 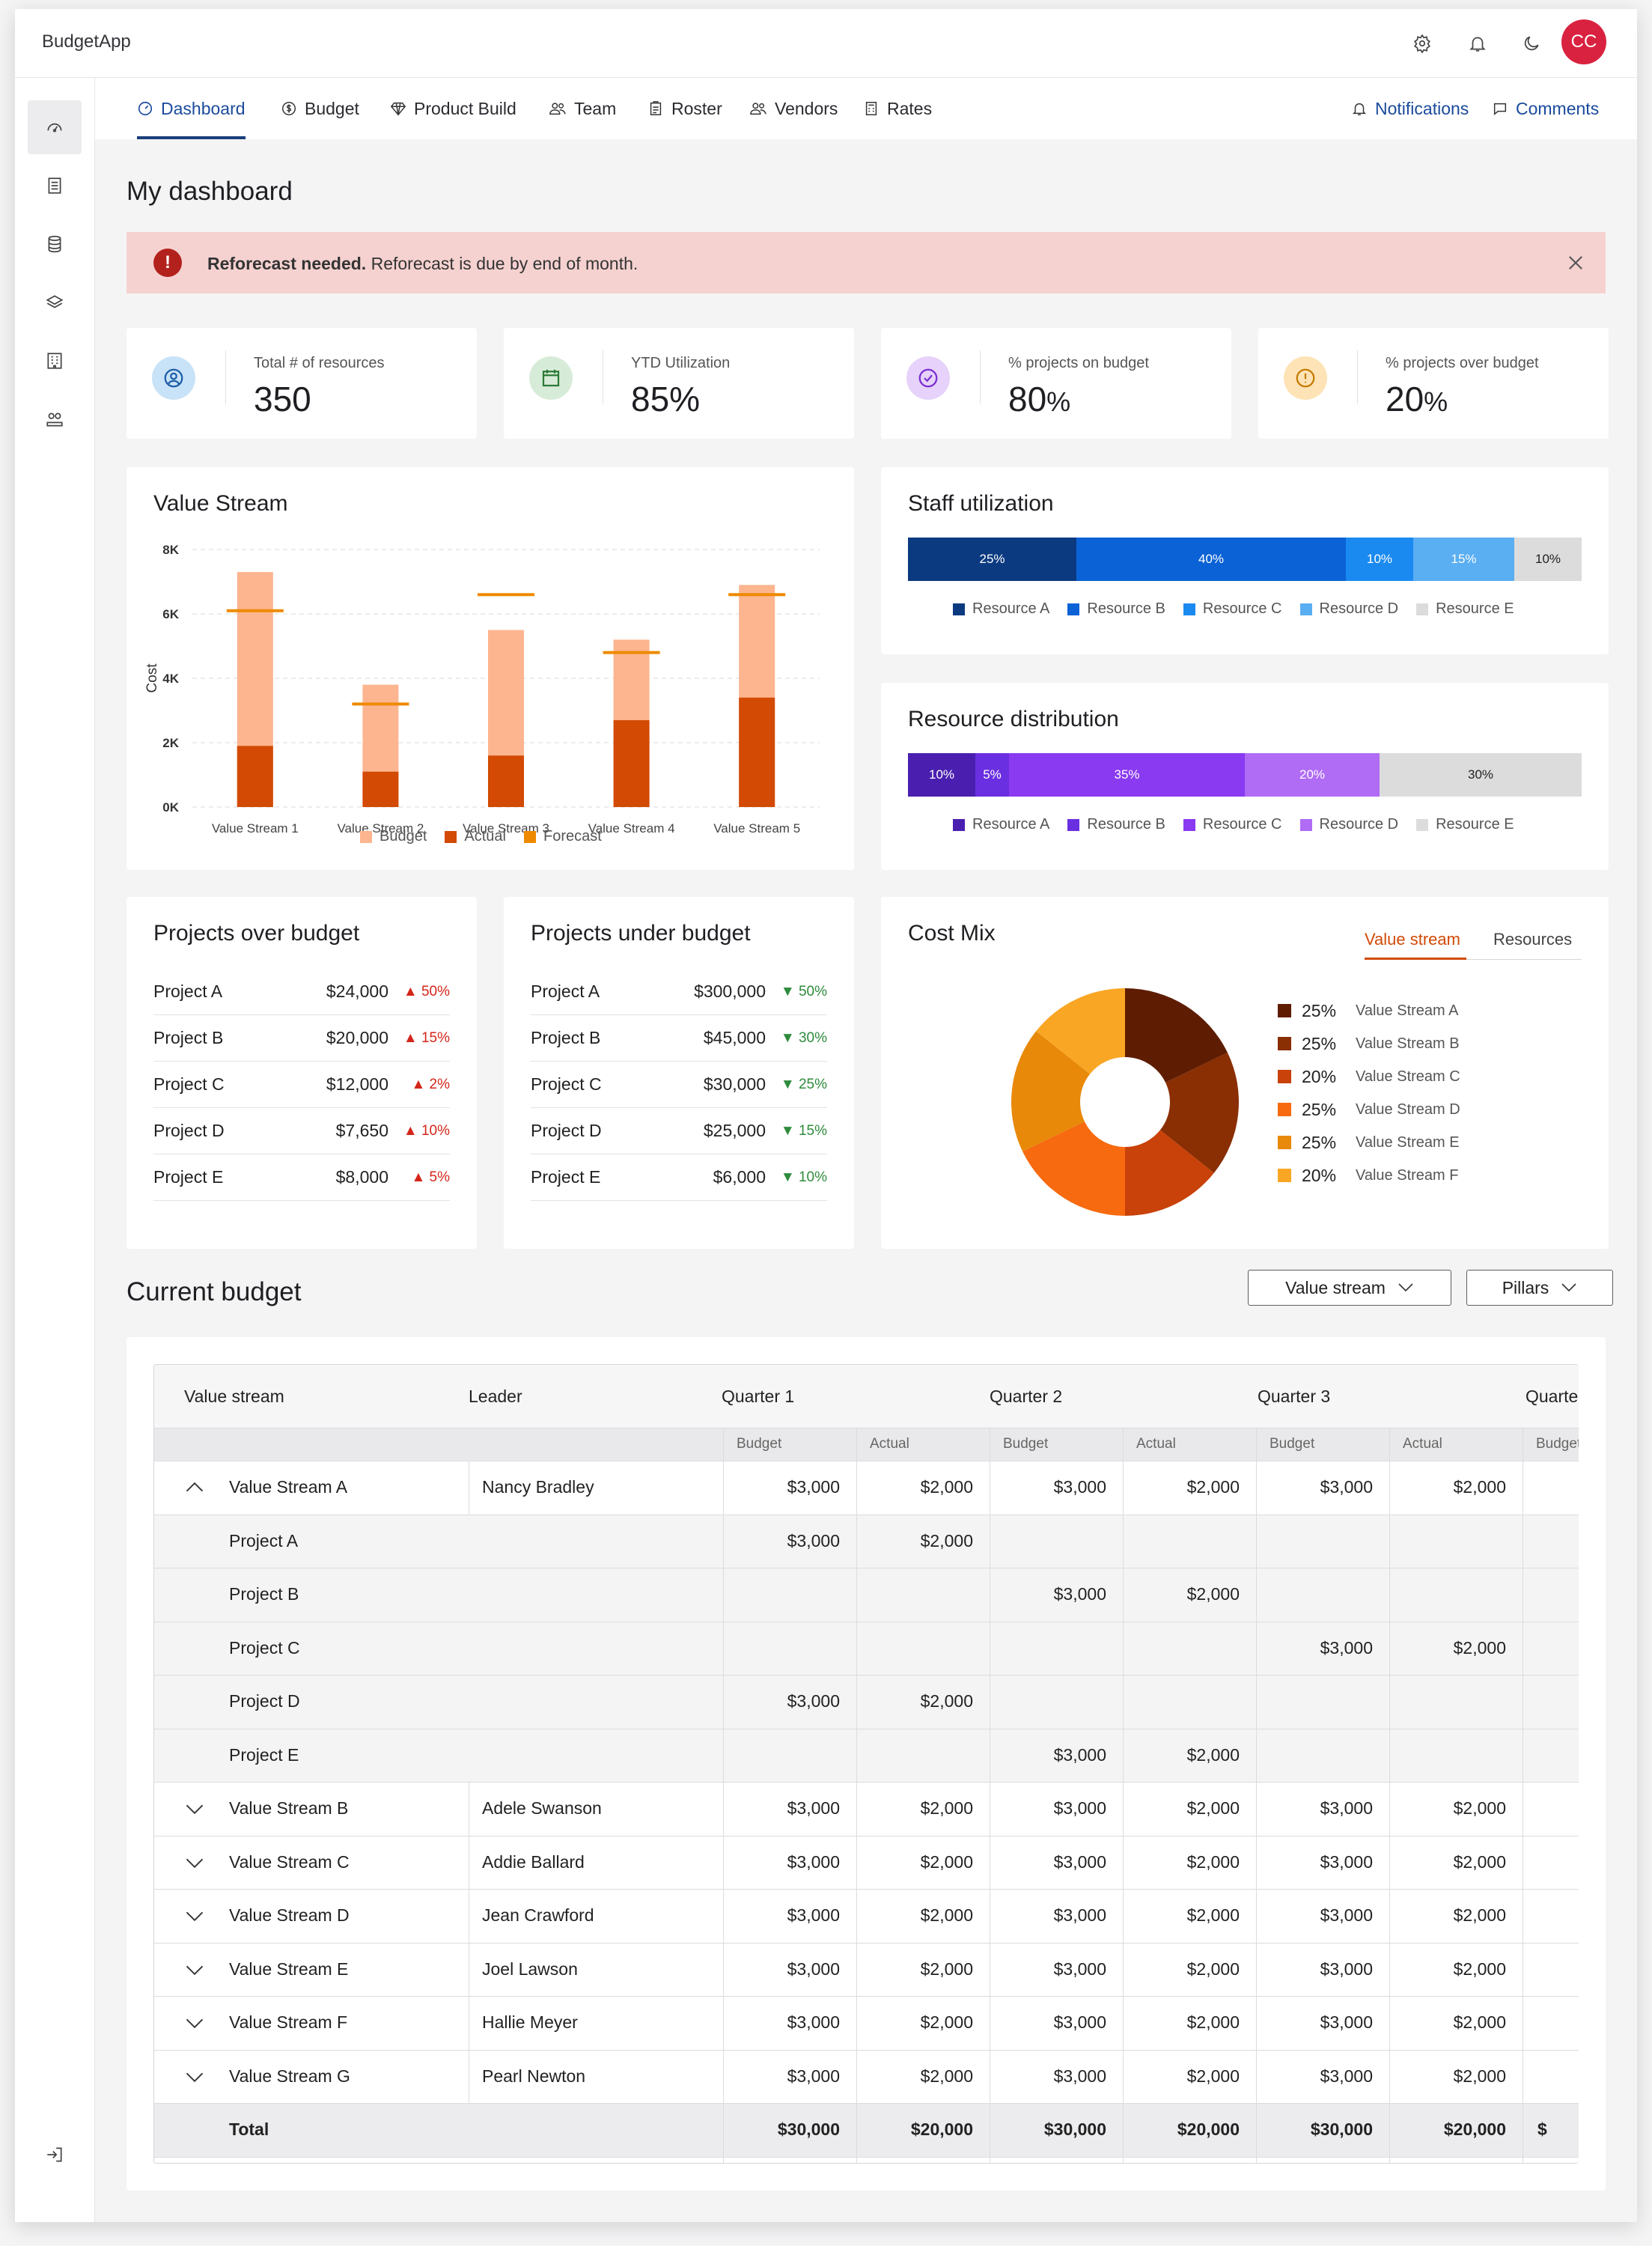 I want to click on leader-name: Joel Lawson, so click(x=530, y=1969).